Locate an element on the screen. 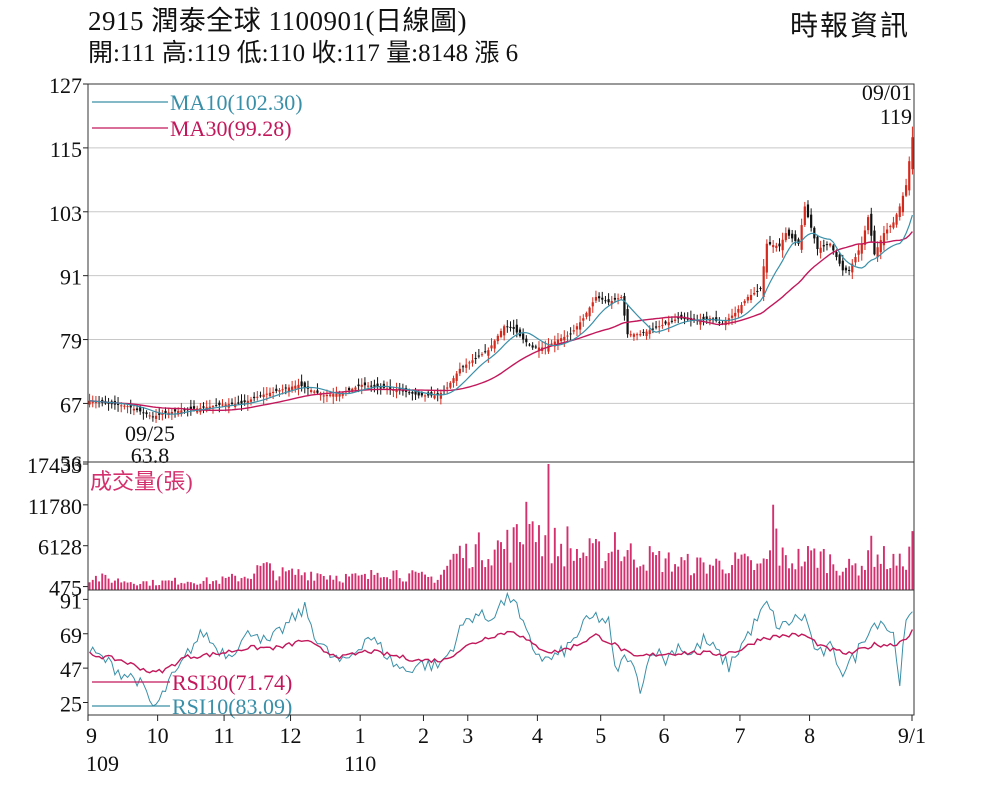  rsi-tick-label: 91 is located at coordinates (71, 600).